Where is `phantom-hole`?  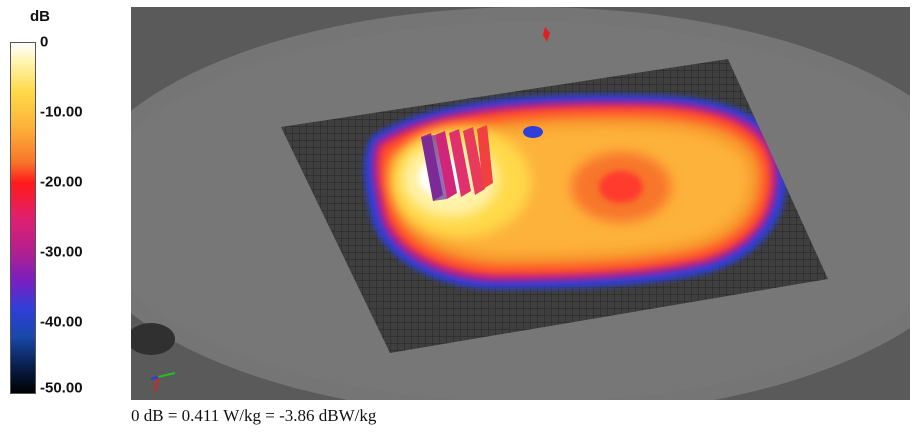 phantom-hole is located at coordinates (153, 339).